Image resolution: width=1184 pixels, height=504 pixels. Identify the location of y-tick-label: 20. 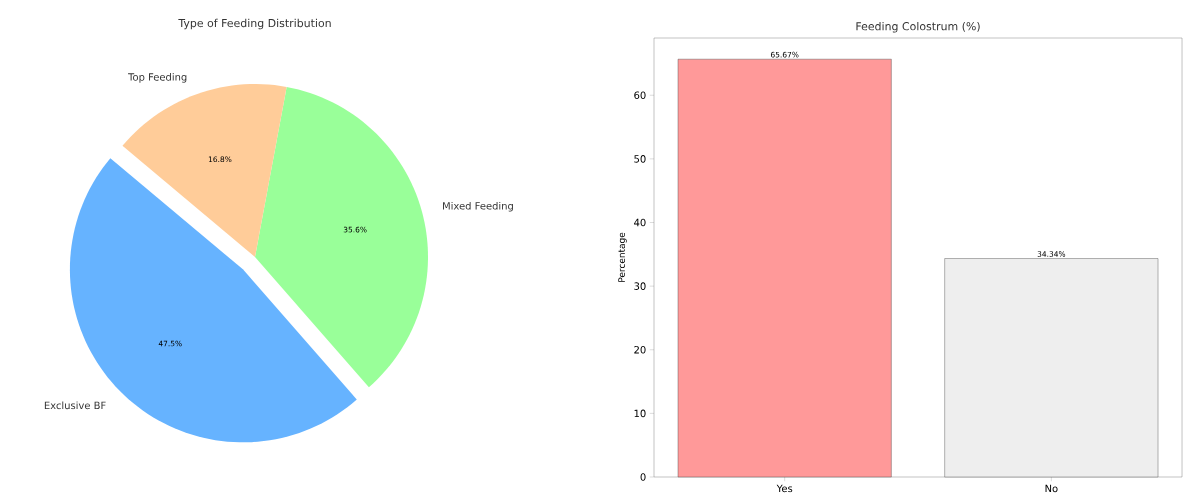
(640, 349).